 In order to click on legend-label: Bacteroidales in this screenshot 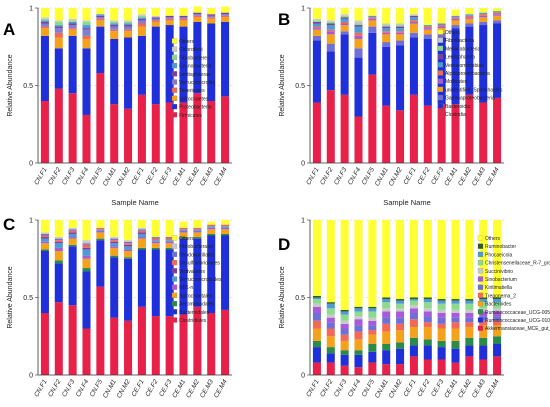, I will do `click(194, 313)`.